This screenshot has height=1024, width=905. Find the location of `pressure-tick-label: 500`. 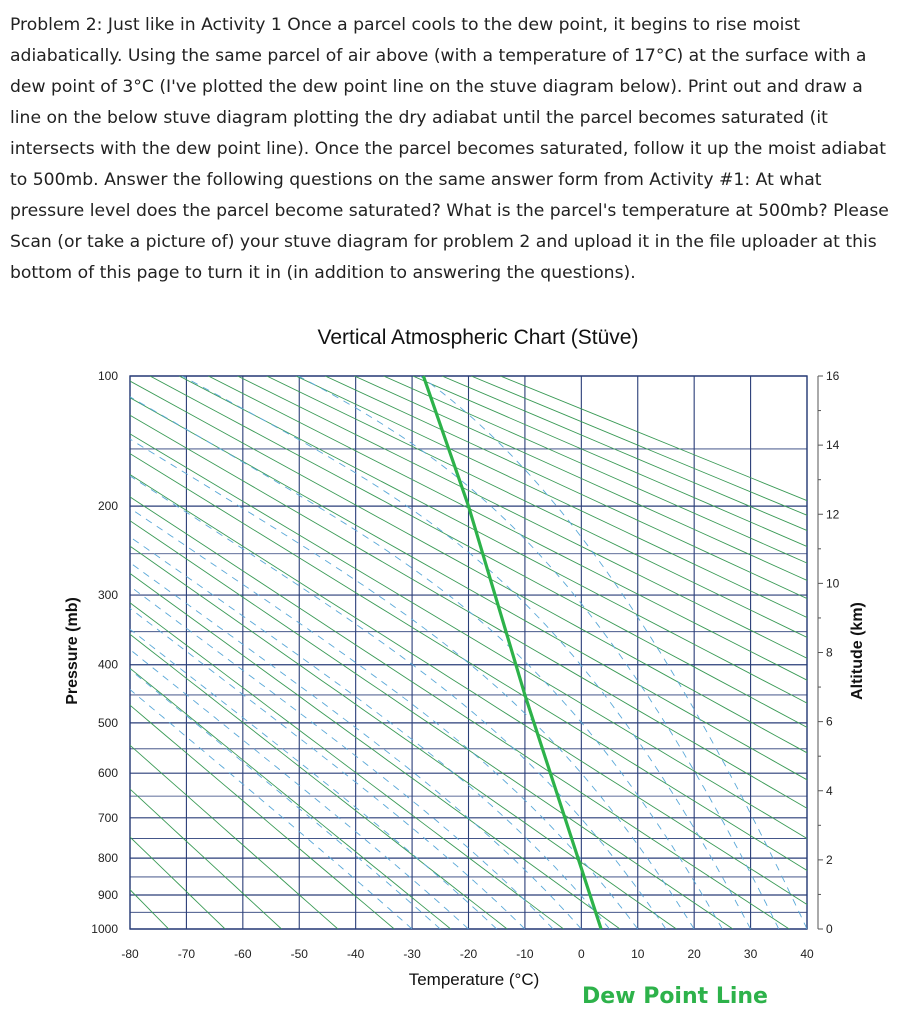

pressure-tick-label: 500 is located at coordinates (108, 723).